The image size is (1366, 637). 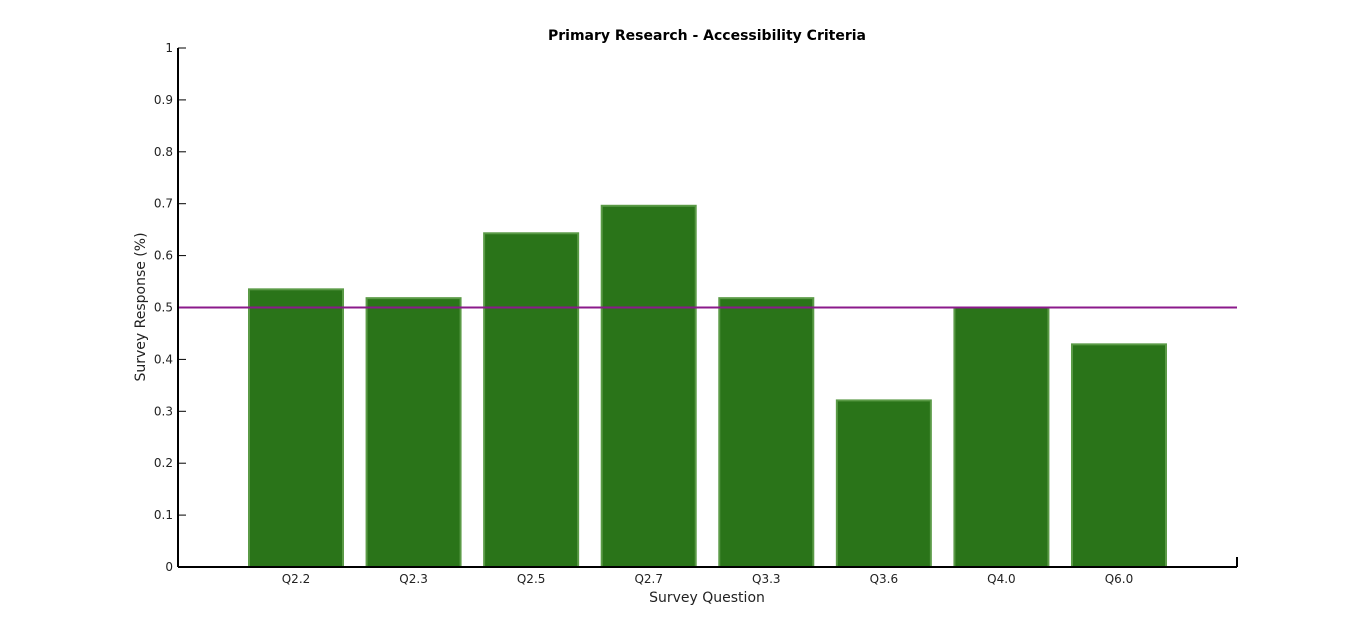 What do you see at coordinates (169, 48) in the screenshot?
I see `y-tick-label: 1` at bounding box center [169, 48].